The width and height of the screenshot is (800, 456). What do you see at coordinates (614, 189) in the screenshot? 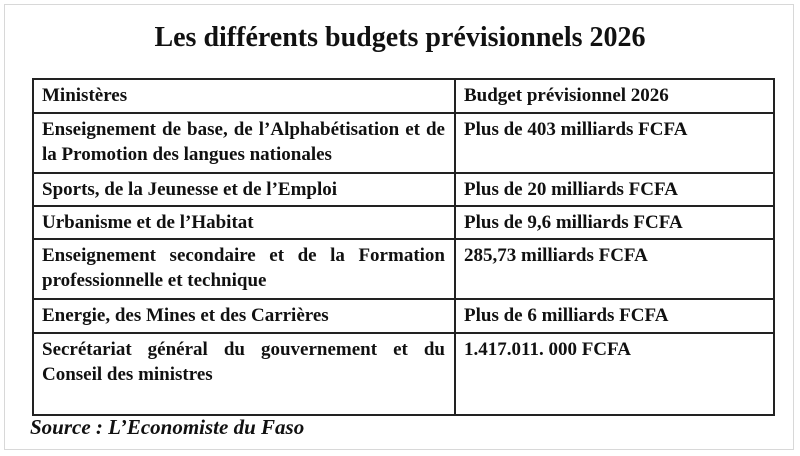
I see `budget-cell: Plus de 20 milliards FCFA` at bounding box center [614, 189].